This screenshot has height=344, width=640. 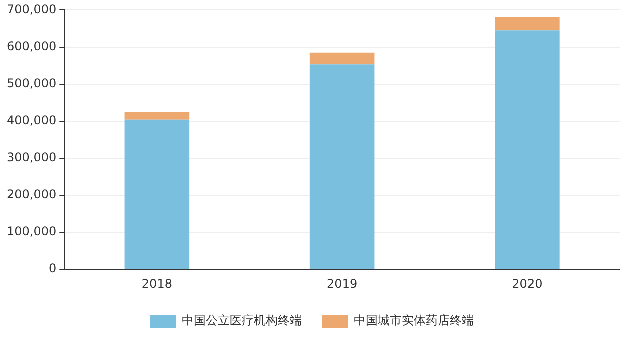 What do you see at coordinates (32, 46) in the screenshot?
I see `y-tick-label: 600,000` at bounding box center [32, 46].